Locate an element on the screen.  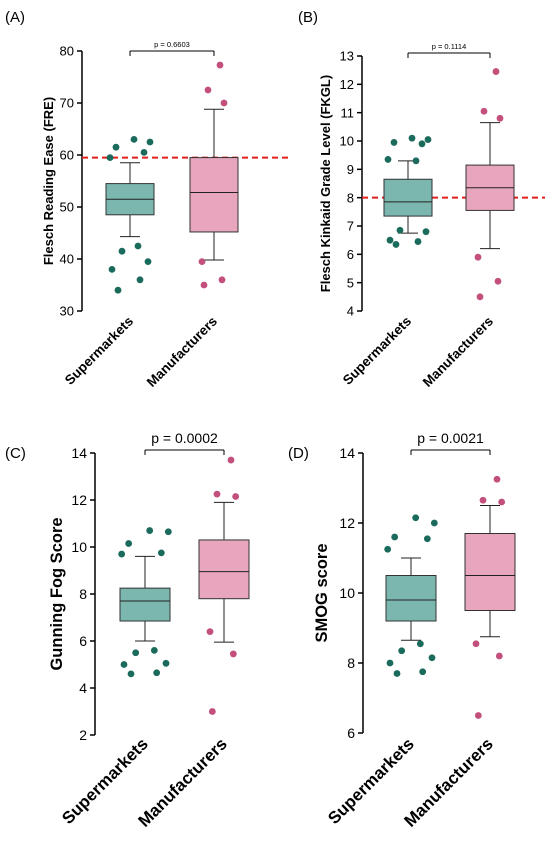
y-tick-label: 9 is located at coordinates (350, 169).